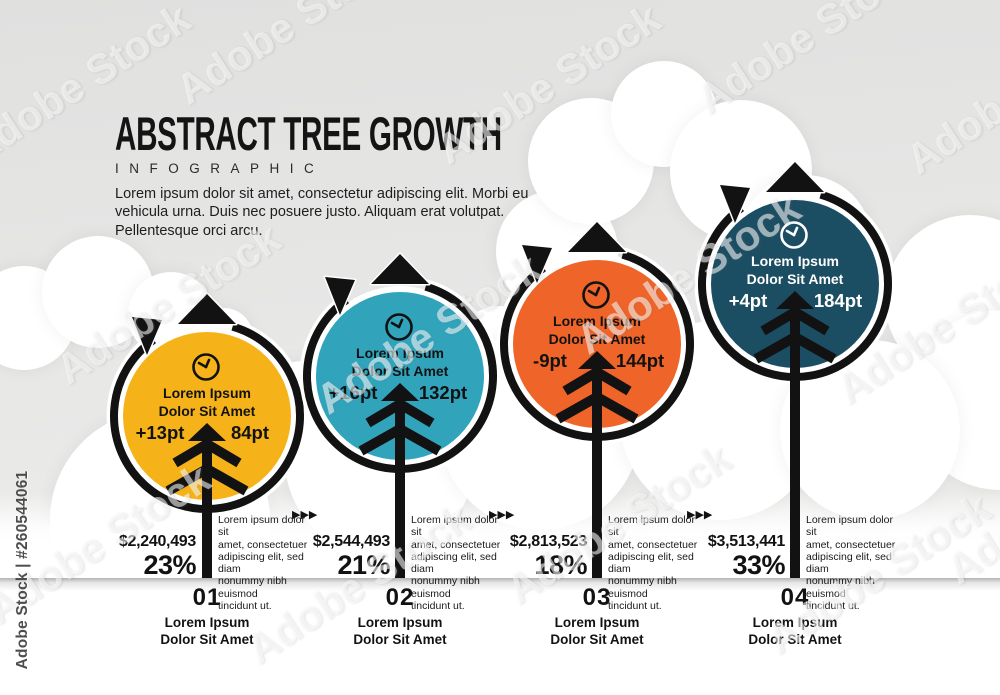 This screenshot has width=1000, height=695. Describe the element at coordinates (353, 392) in the screenshot. I see `delta-label: +16pt` at that location.